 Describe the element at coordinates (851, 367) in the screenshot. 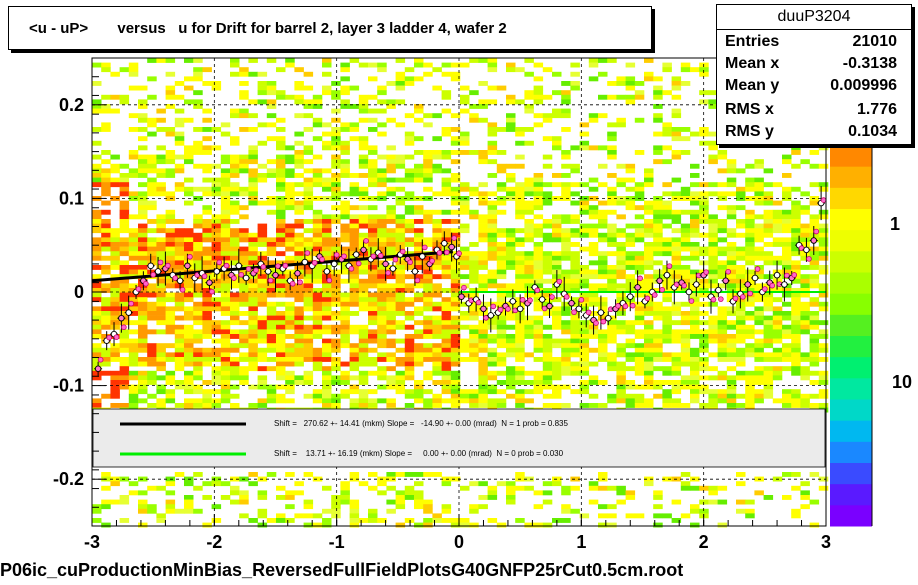

I see `color-scale-band` at that location.